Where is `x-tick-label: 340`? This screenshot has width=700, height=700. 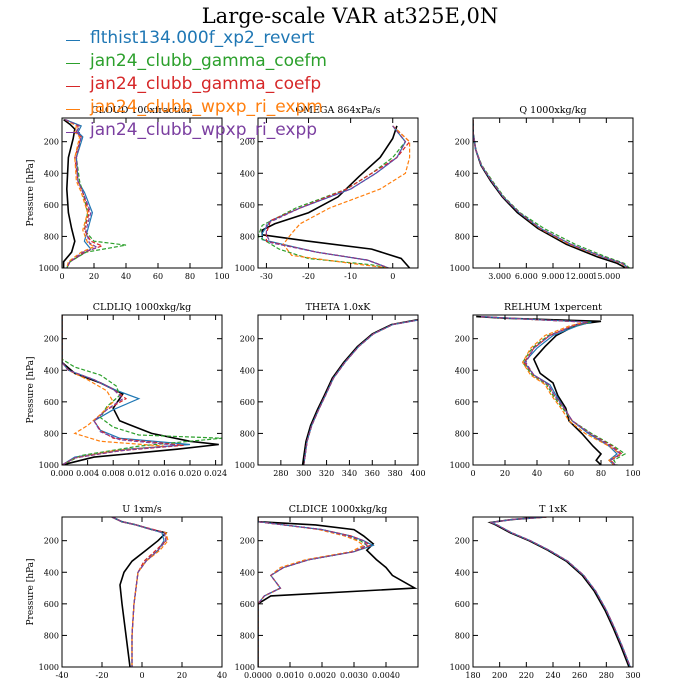 x-tick-label: 340 is located at coordinates (349, 473).